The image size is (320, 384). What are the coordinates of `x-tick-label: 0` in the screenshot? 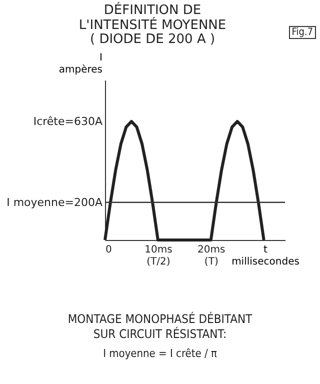 It's located at (109, 250).